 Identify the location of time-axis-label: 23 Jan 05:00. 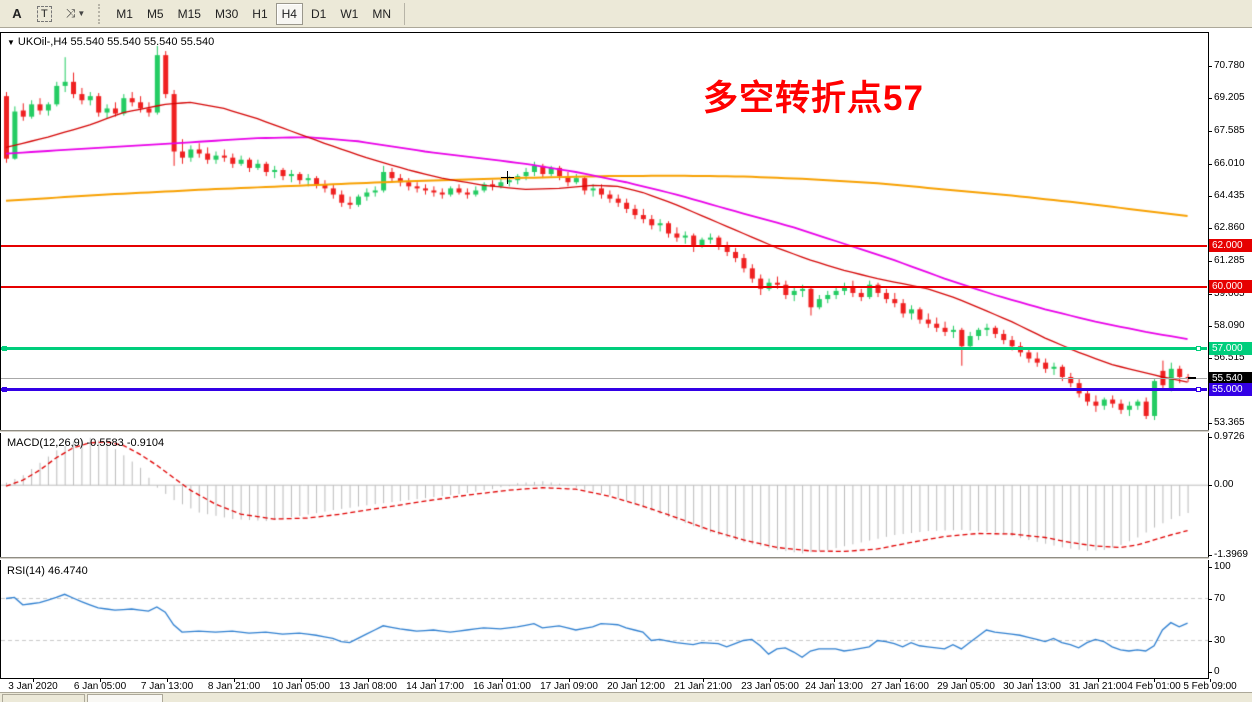
(770, 686).